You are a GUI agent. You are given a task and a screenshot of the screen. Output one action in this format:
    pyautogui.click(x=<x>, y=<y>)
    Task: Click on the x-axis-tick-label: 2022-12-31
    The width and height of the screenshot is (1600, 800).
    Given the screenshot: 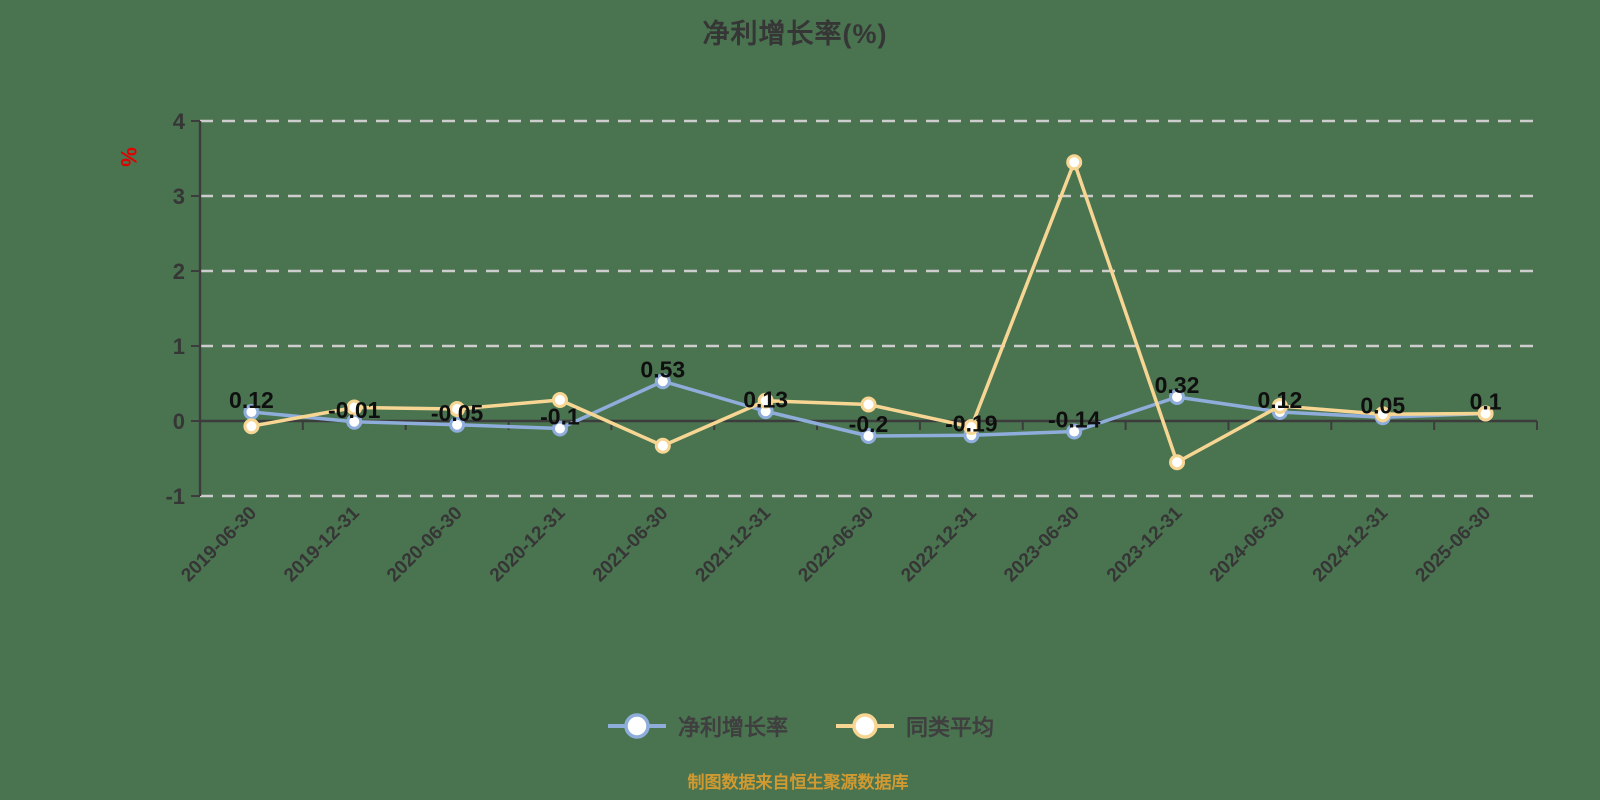 What is the action you would take?
    pyautogui.click(x=939, y=544)
    